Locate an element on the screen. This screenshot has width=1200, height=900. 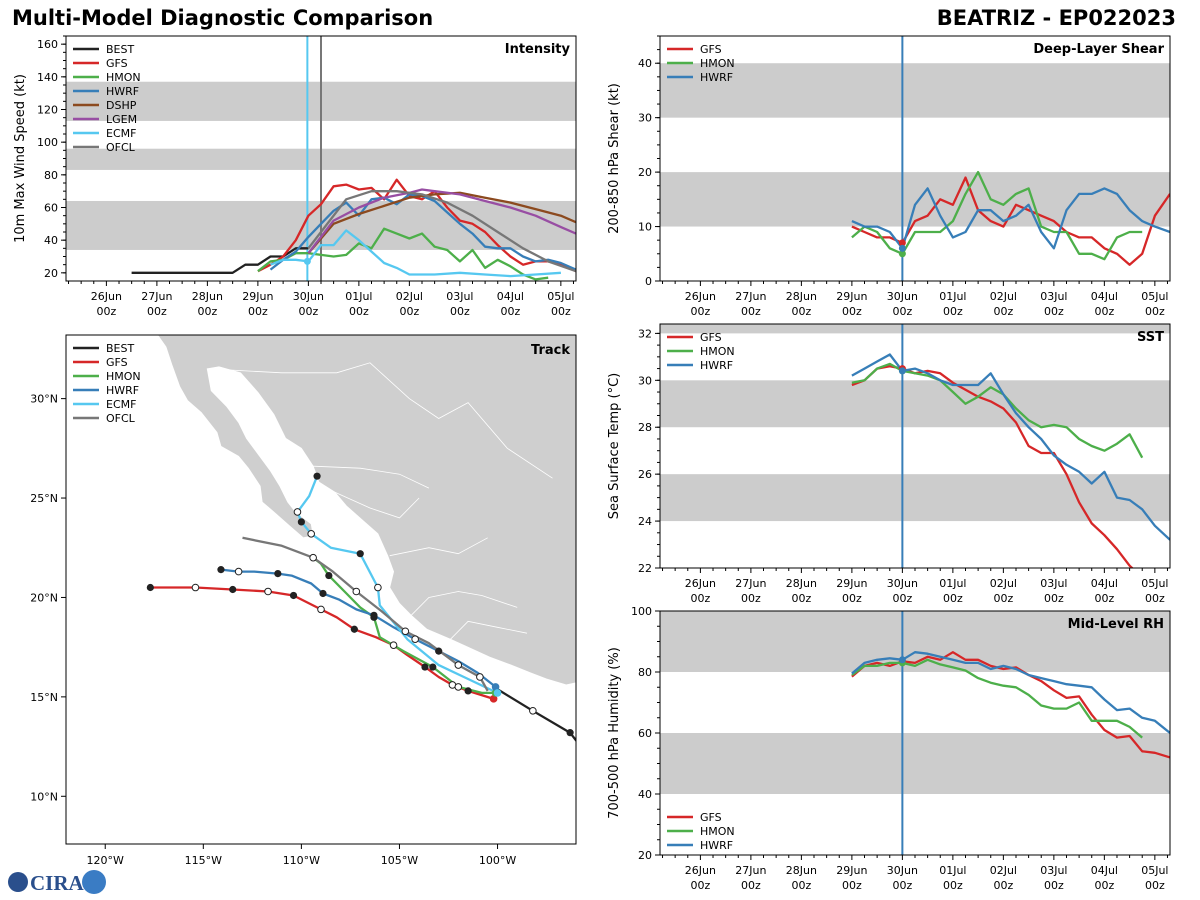
intensity-legend-label-gfs: GFS is located at coordinates (117, 63).